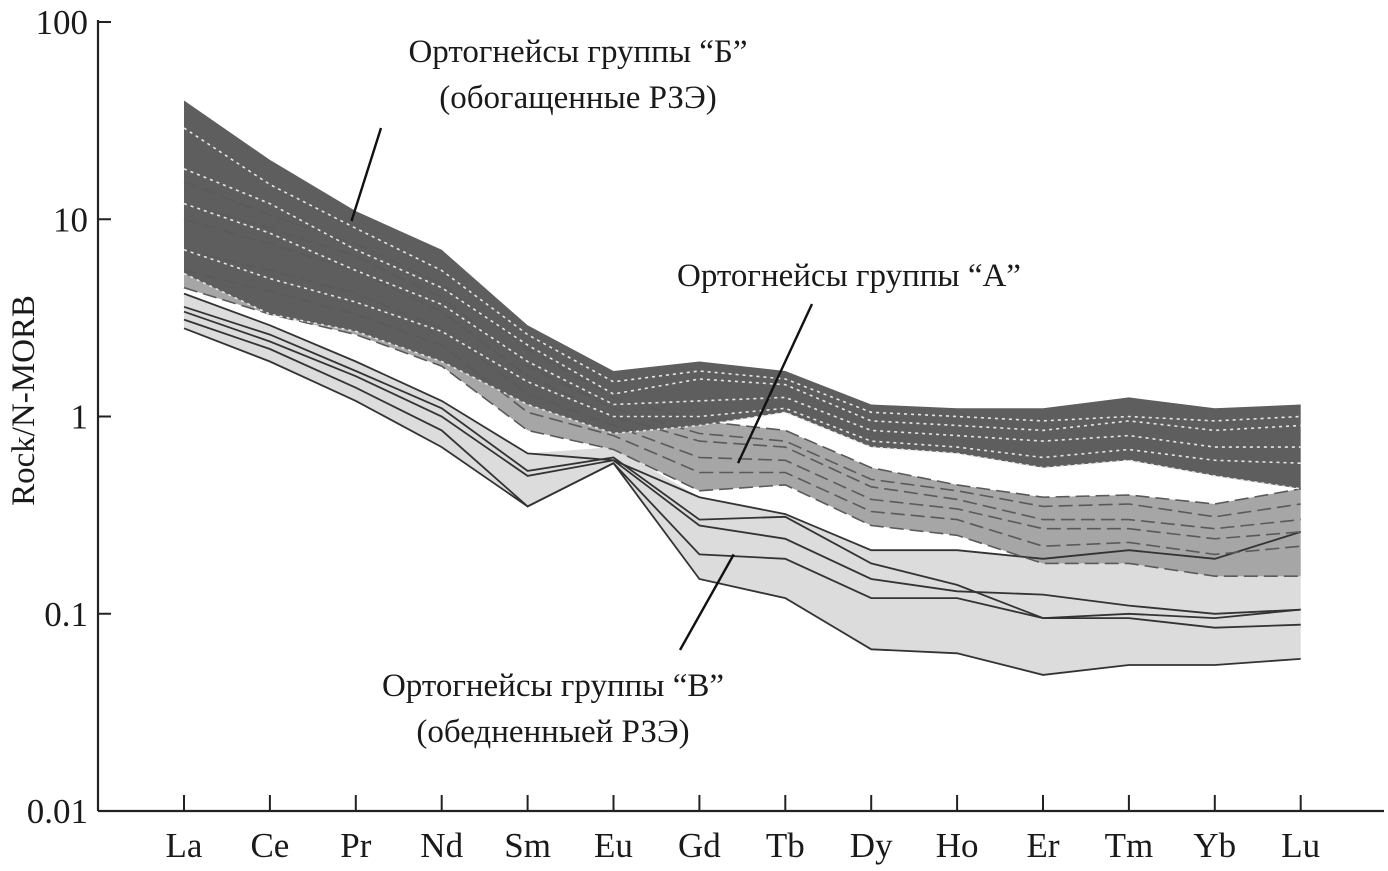 The height and width of the screenshot is (871, 1388). Describe the element at coordinates (1129, 845) in the screenshot. I see `x-tick-label-tm: Tm` at that location.